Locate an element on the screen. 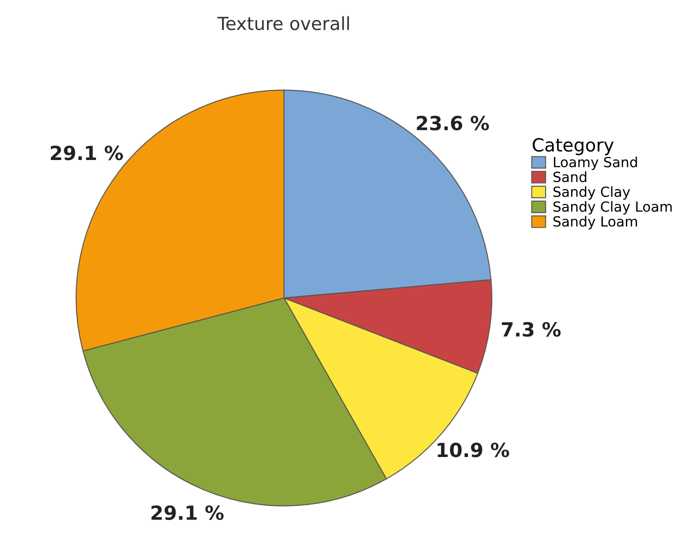 This screenshot has width=686, height=538. data-label: 7.3 % is located at coordinates (531, 329).